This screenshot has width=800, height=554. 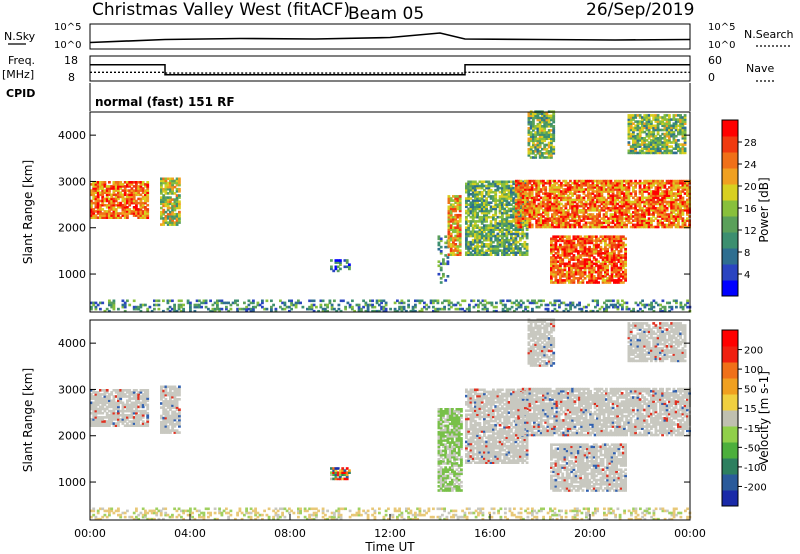 I want to click on heatmap-cell-r2, so click(x=349, y=267).